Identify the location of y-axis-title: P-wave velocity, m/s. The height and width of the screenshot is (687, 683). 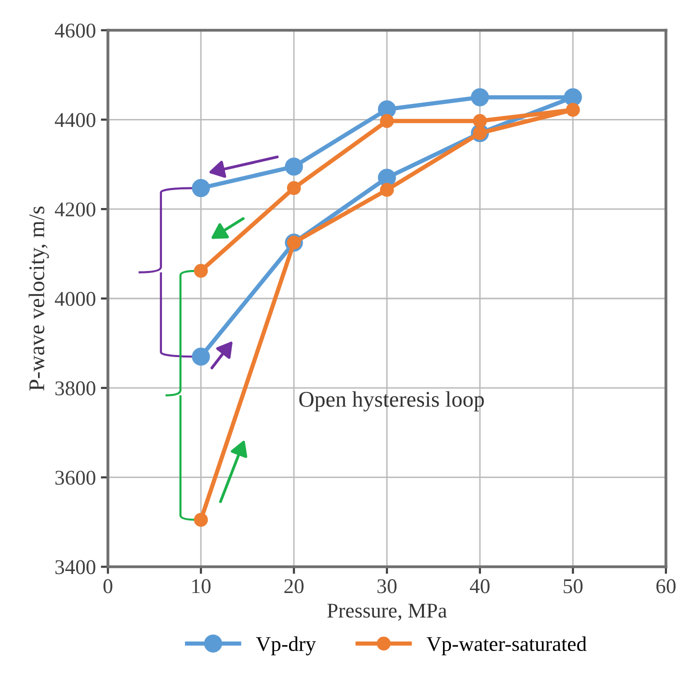
(38, 298).